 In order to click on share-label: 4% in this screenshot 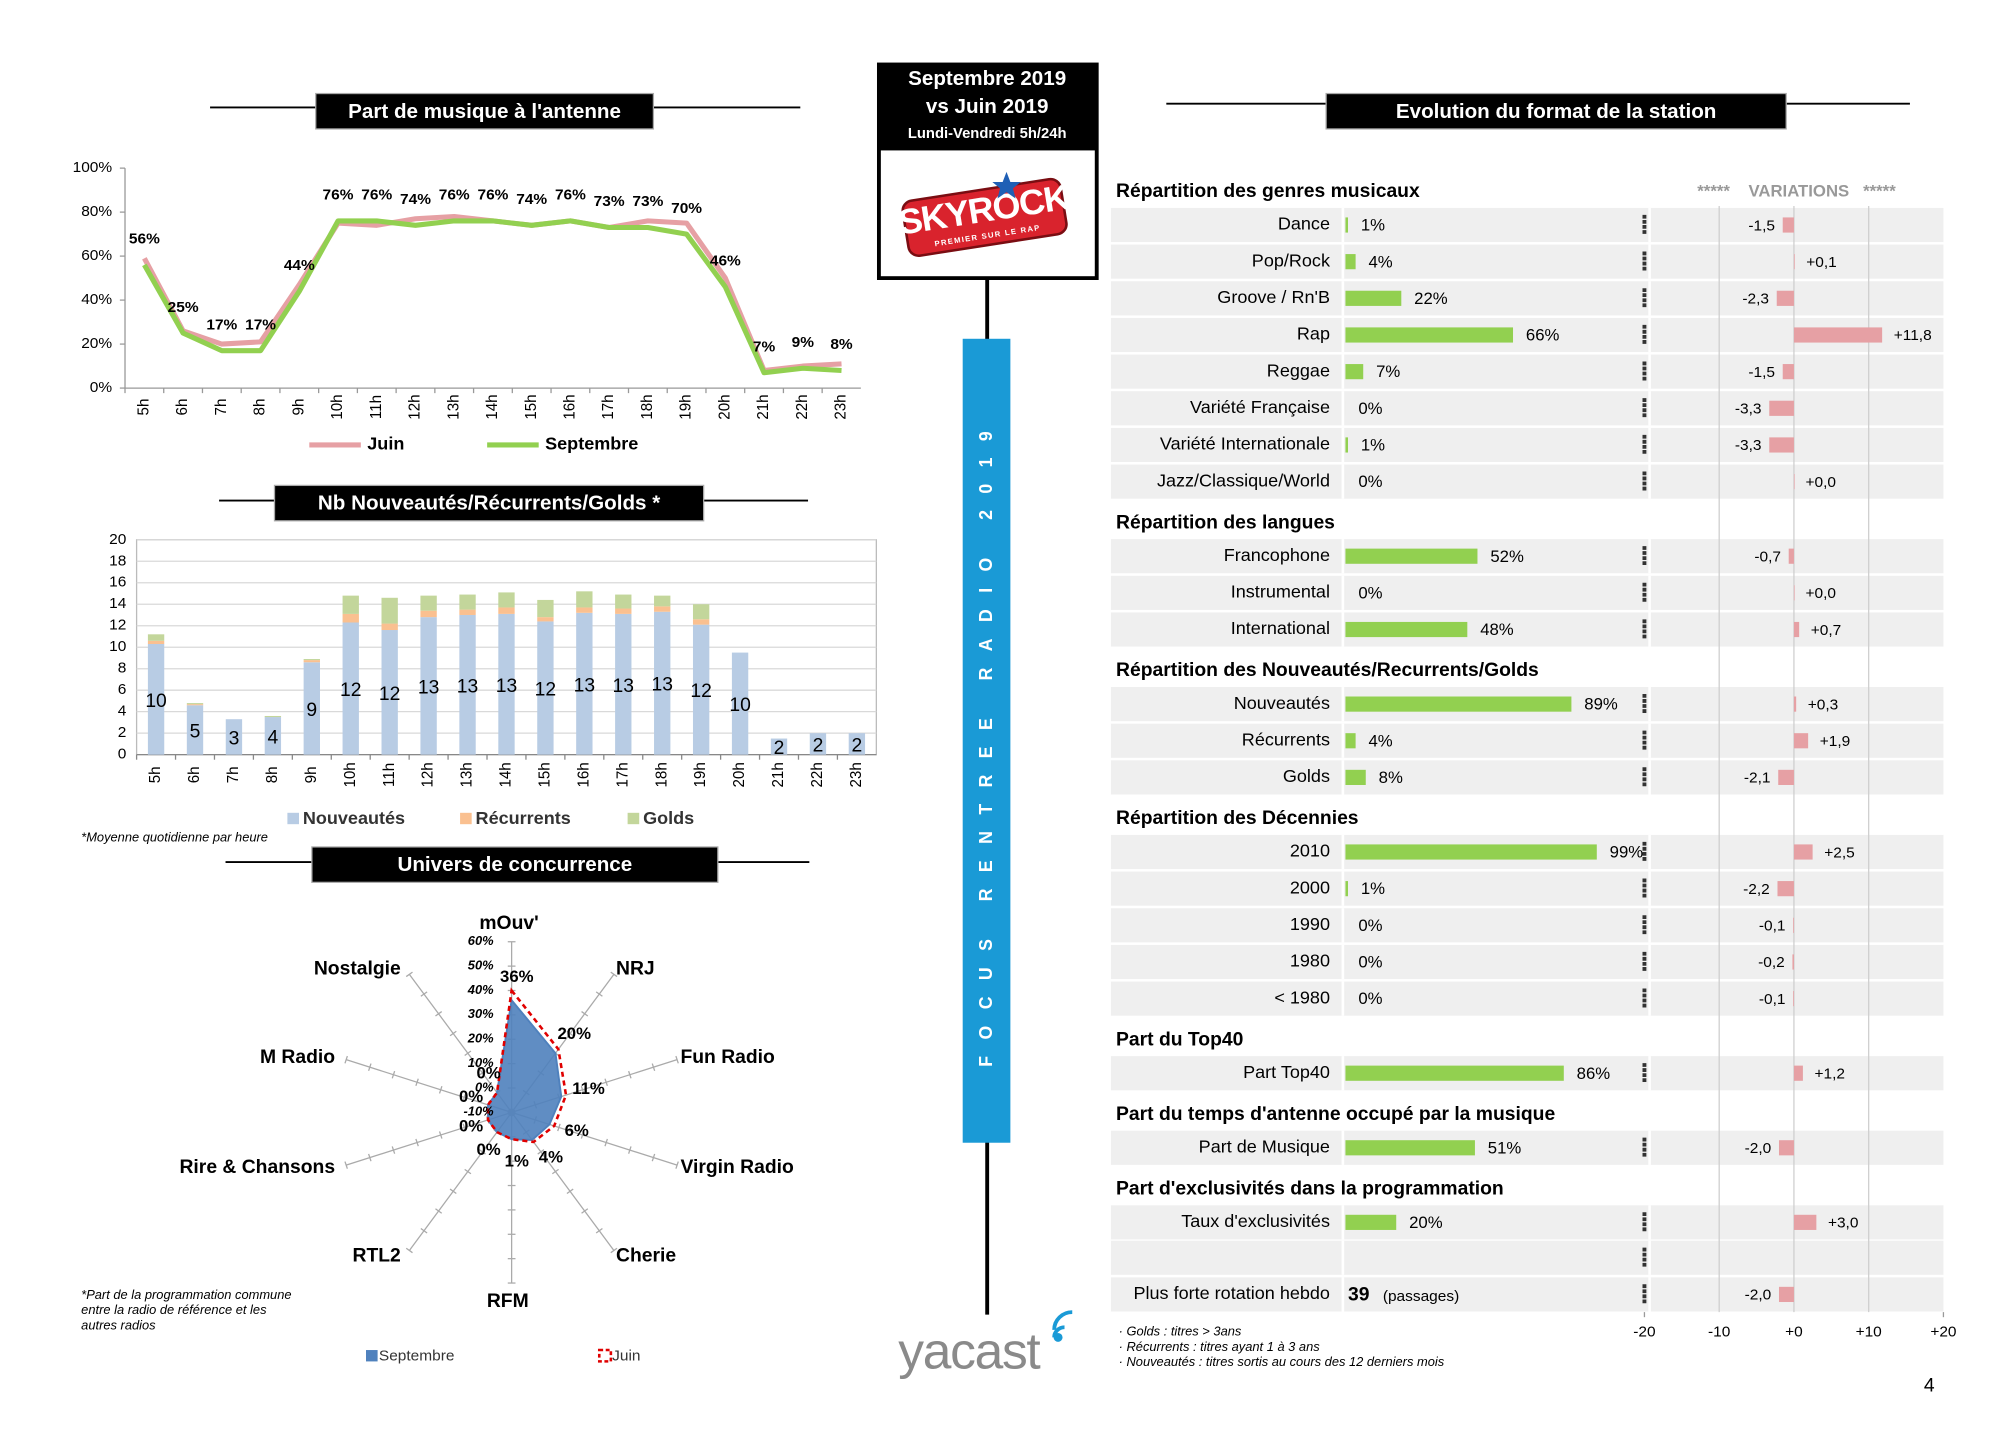, I will do `click(1380, 740)`.